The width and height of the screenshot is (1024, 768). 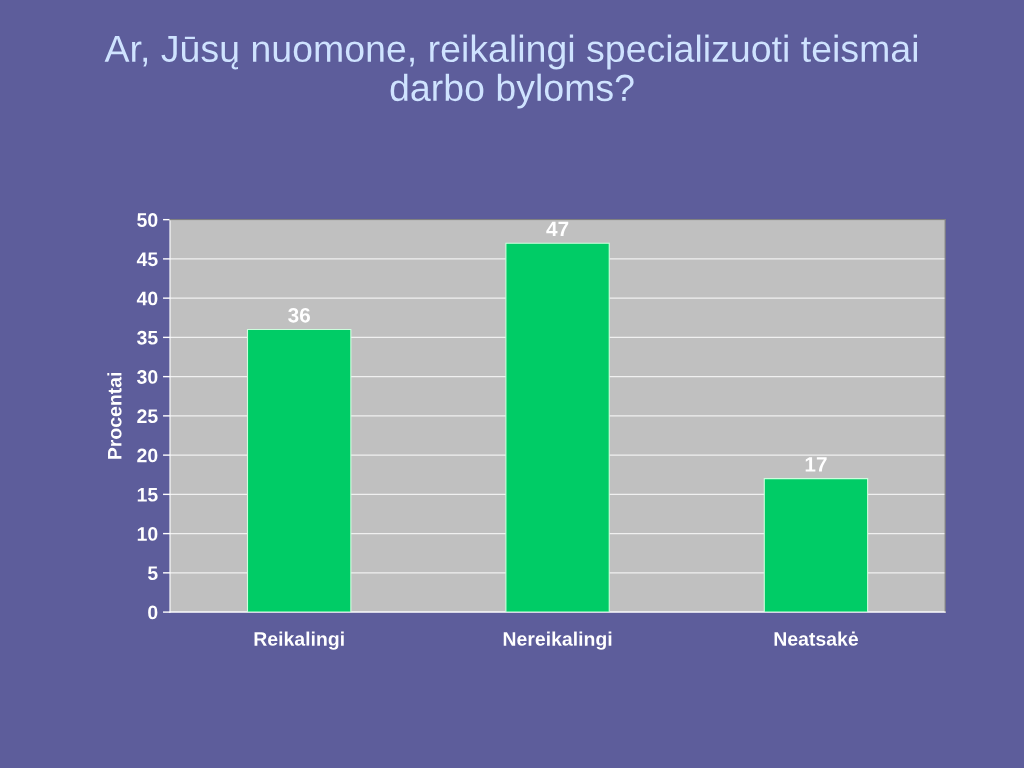 I want to click on y-tick-label: 50, so click(x=147, y=220).